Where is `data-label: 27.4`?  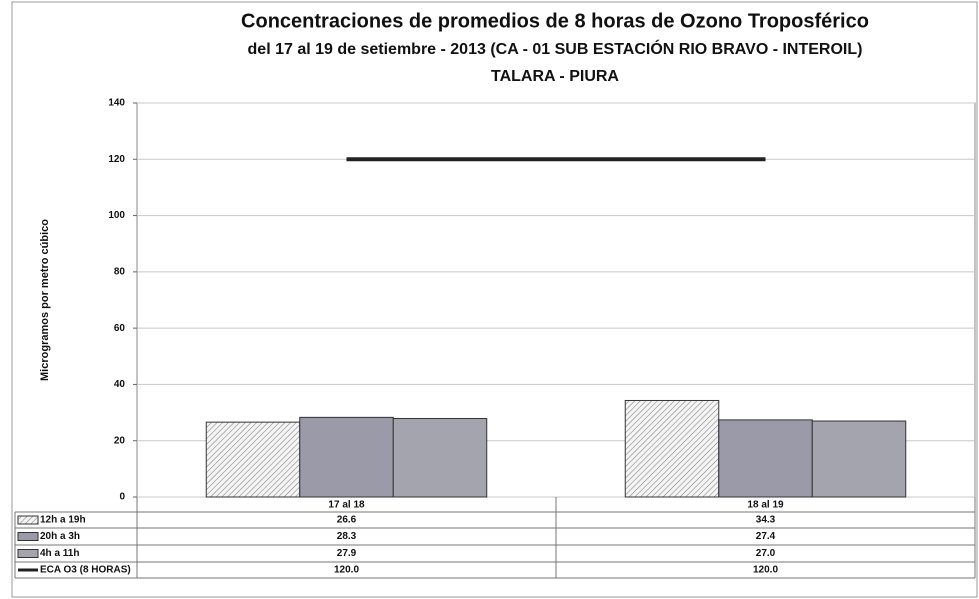 data-label: 27.4 is located at coordinates (766, 536).